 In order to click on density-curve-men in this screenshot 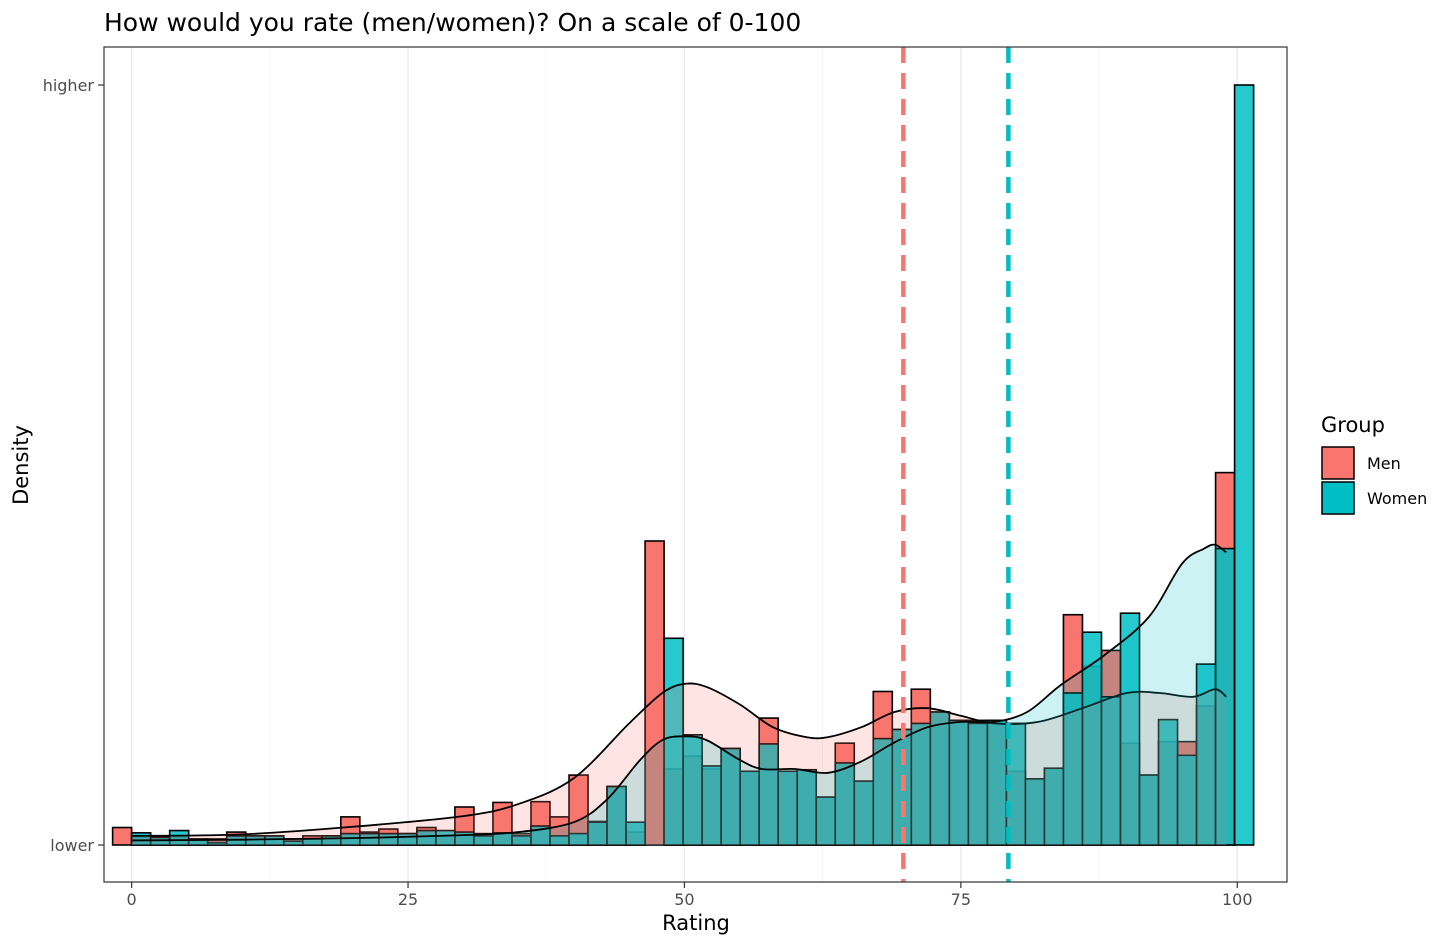, I will do `click(679, 759)`.